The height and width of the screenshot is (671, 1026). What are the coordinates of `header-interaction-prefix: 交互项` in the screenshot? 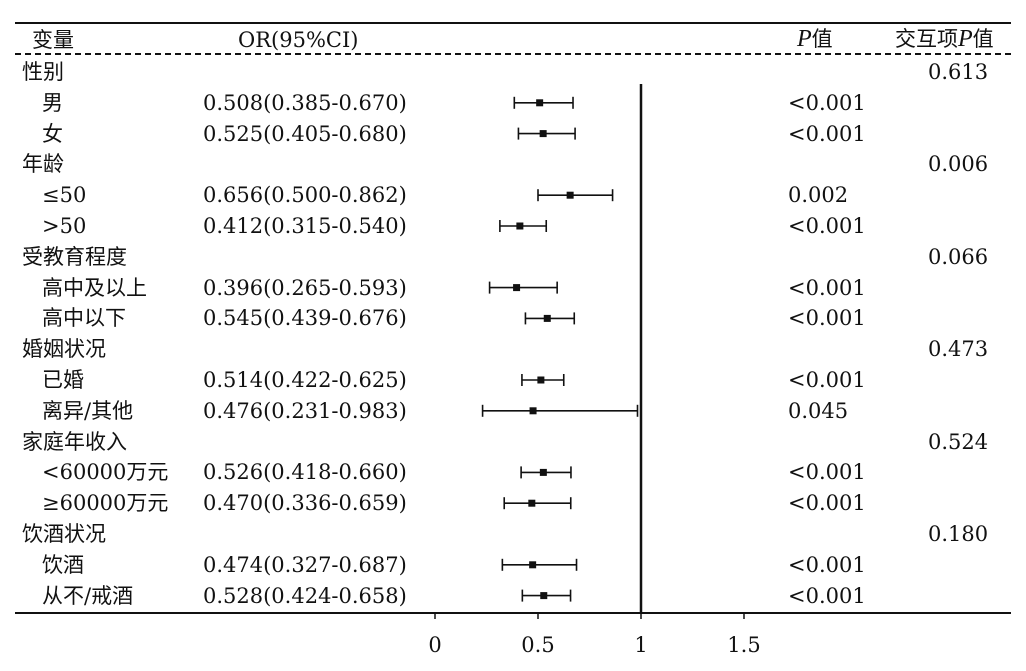 It's located at (926, 39).